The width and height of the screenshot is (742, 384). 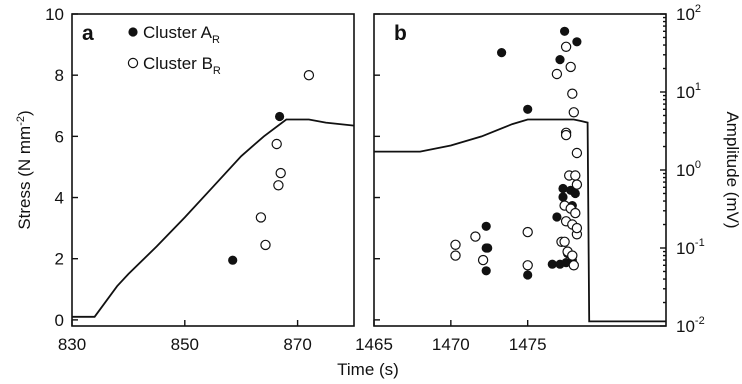 What do you see at coordinates (54, 14) in the screenshot?
I see `y-tick-label: 10` at bounding box center [54, 14].